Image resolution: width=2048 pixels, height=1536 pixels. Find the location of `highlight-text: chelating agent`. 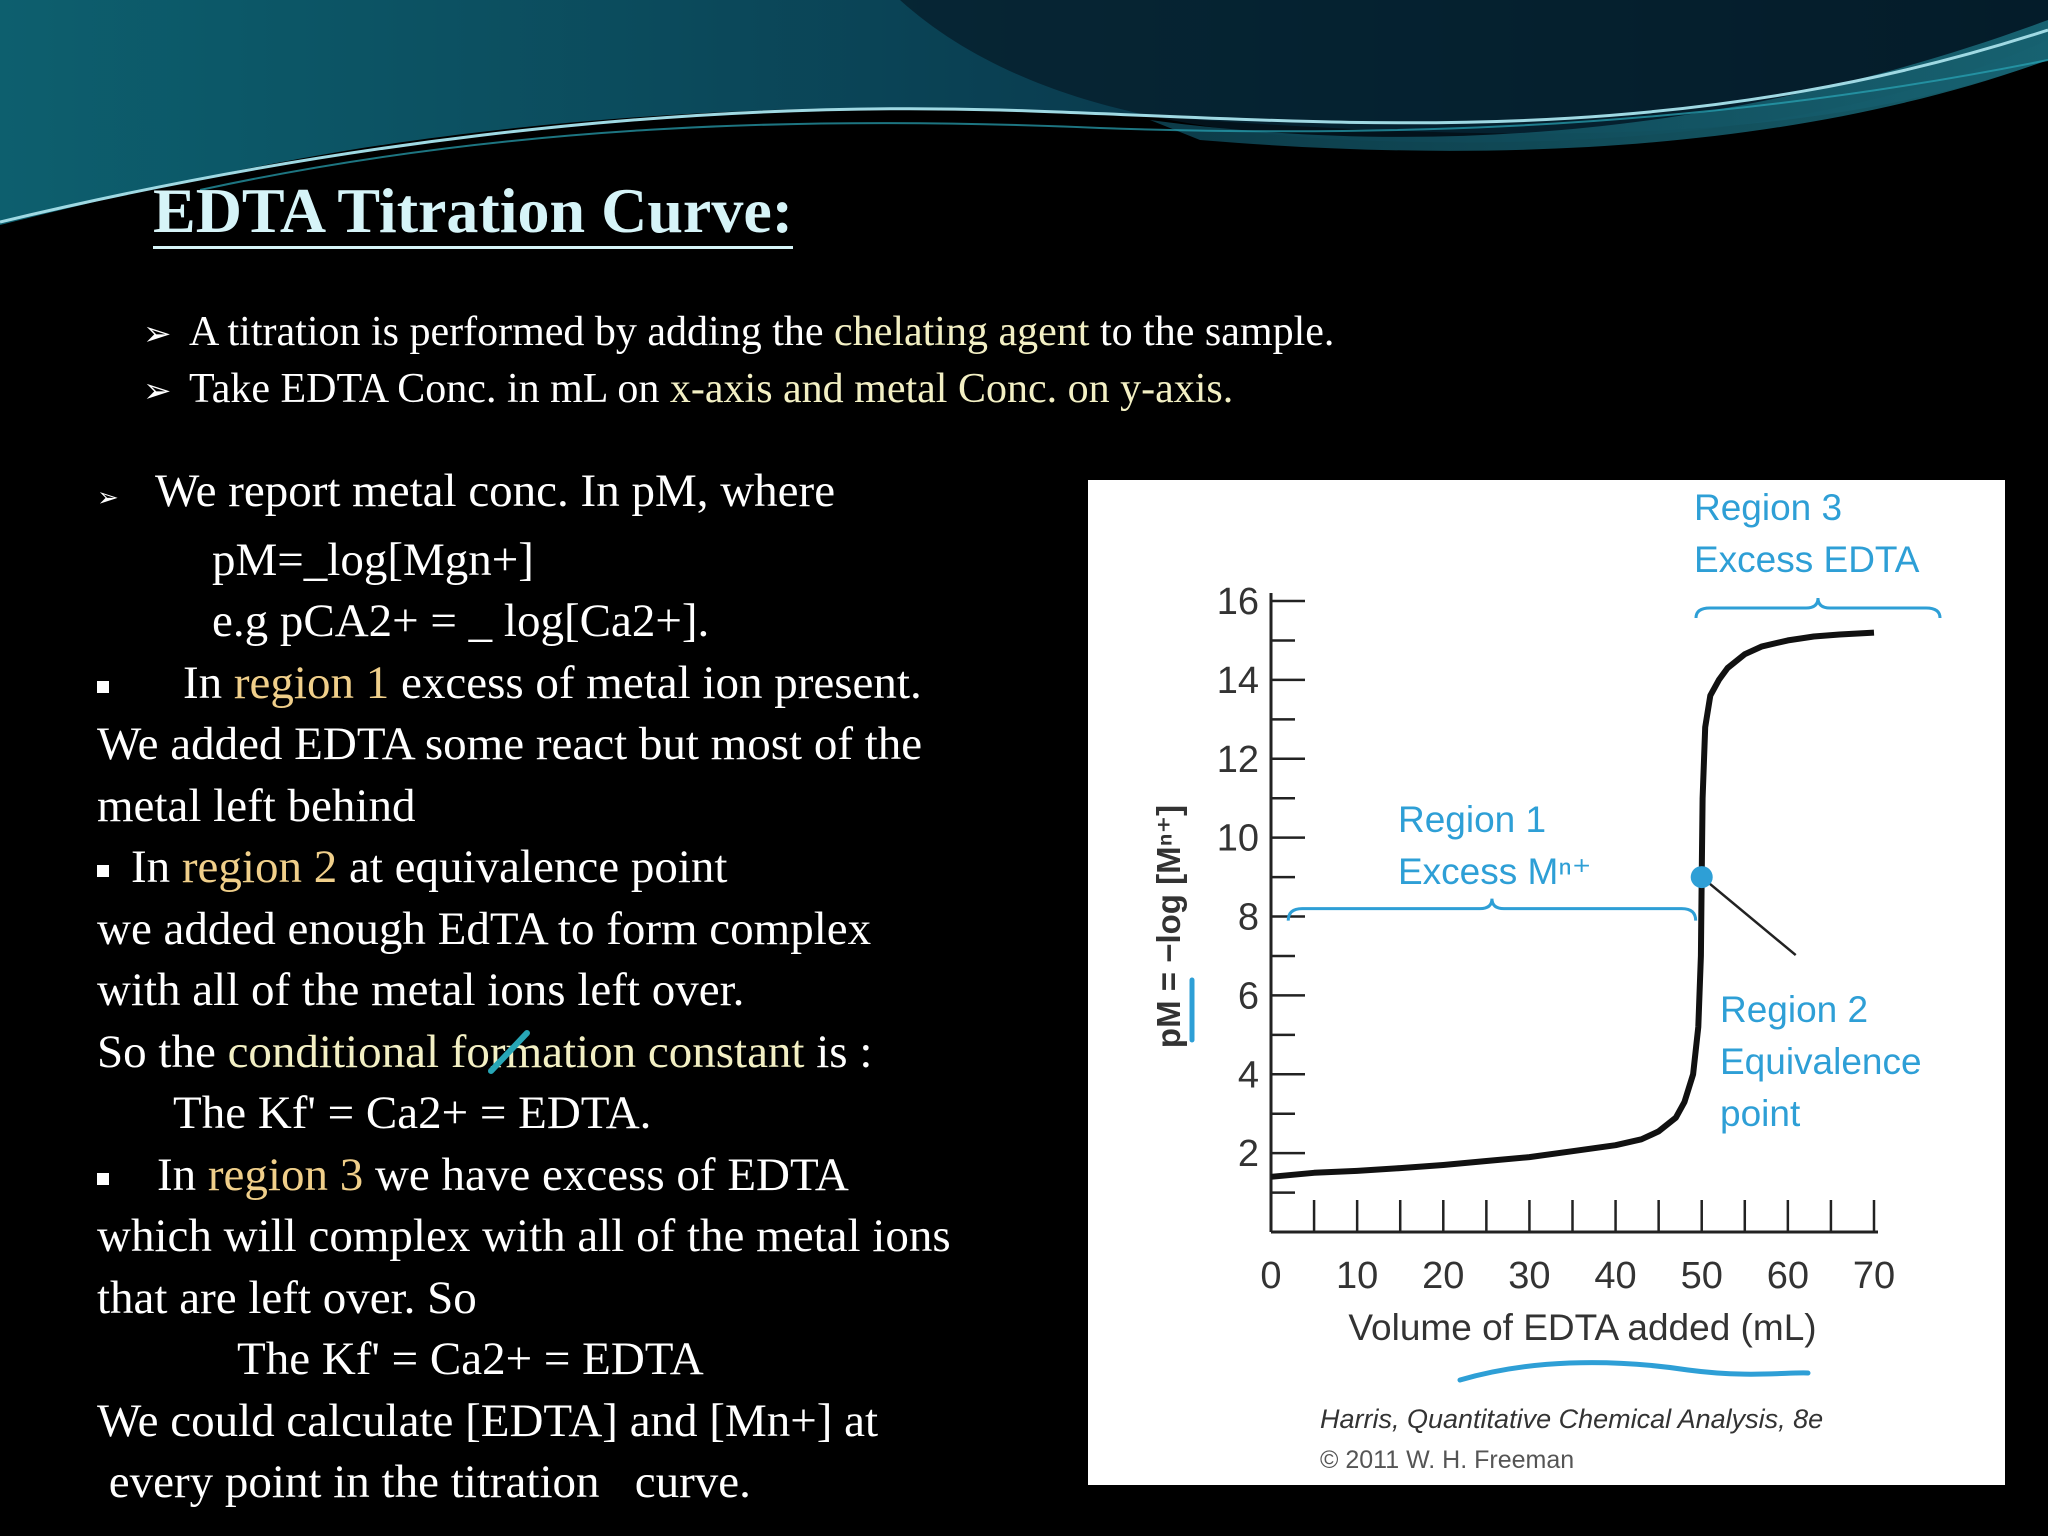

highlight-text: chelating agent is located at coordinates (962, 332).